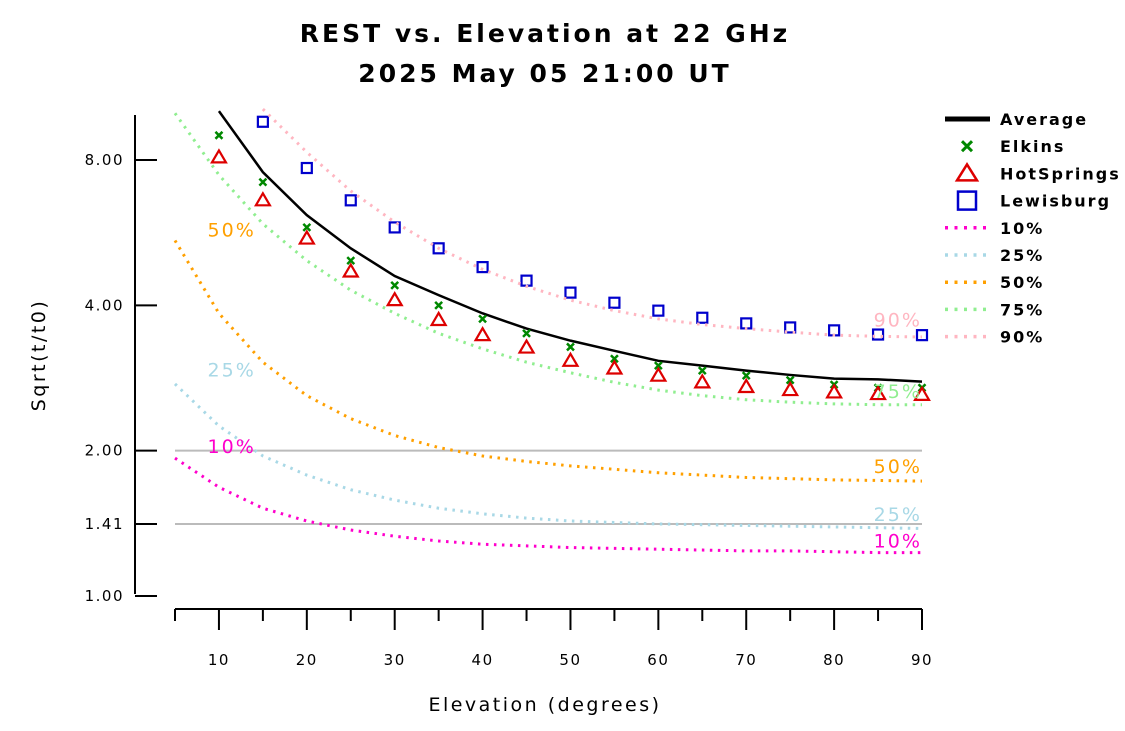  Describe the element at coordinates (104, 305) in the screenshot. I see `y-tick-label: 4.00` at that location.